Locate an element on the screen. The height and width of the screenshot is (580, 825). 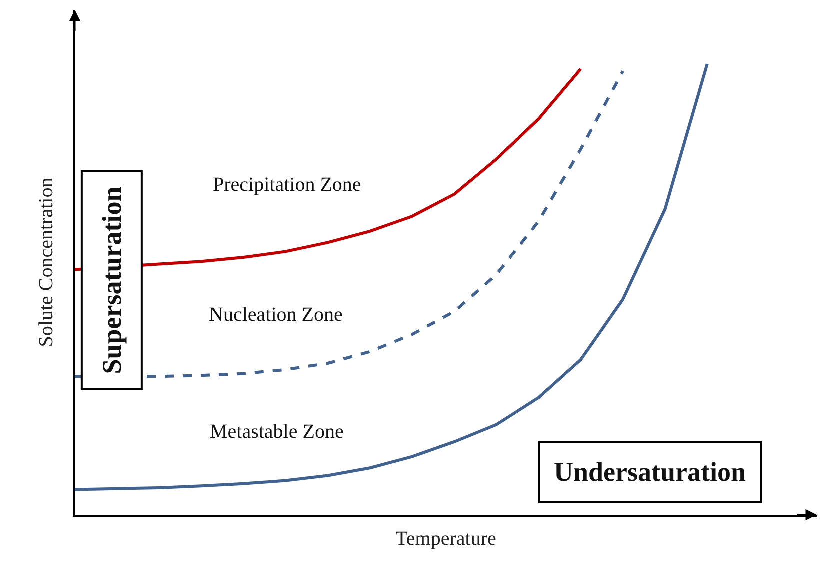
x-axis-title: Temperature is located at coordinates (446, 539).